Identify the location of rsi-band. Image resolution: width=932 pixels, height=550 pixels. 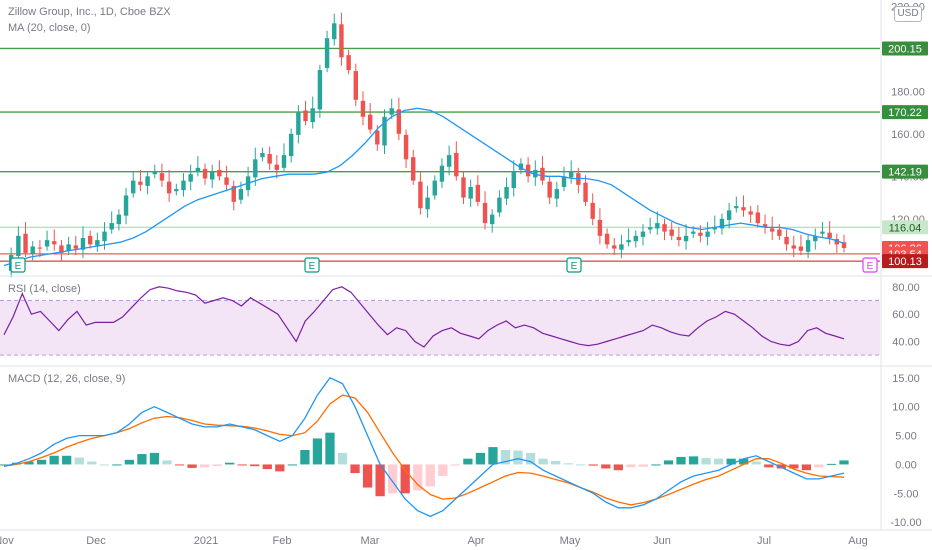
(440, 328).